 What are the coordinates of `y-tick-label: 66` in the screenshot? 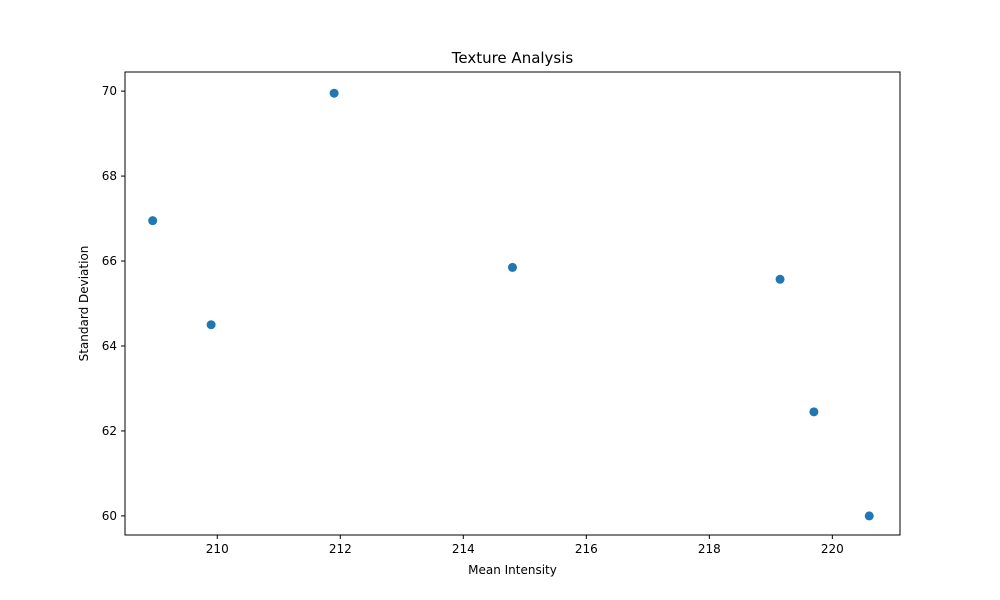 It's located at (109, 261).